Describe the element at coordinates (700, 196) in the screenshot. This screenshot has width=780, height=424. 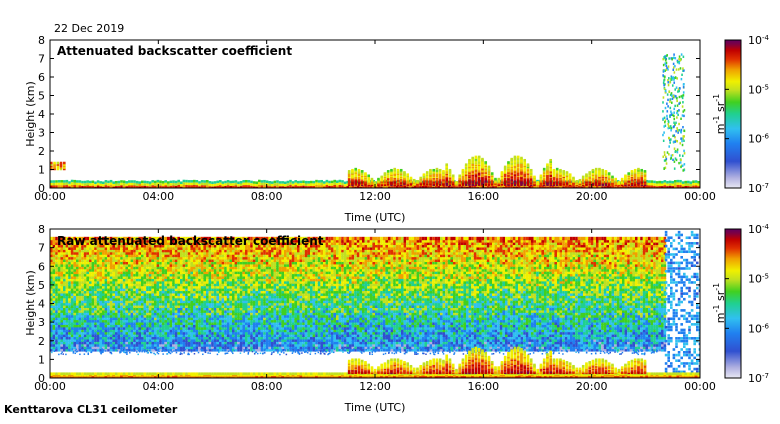
I see `x-tick-label: 00:00` at that location.